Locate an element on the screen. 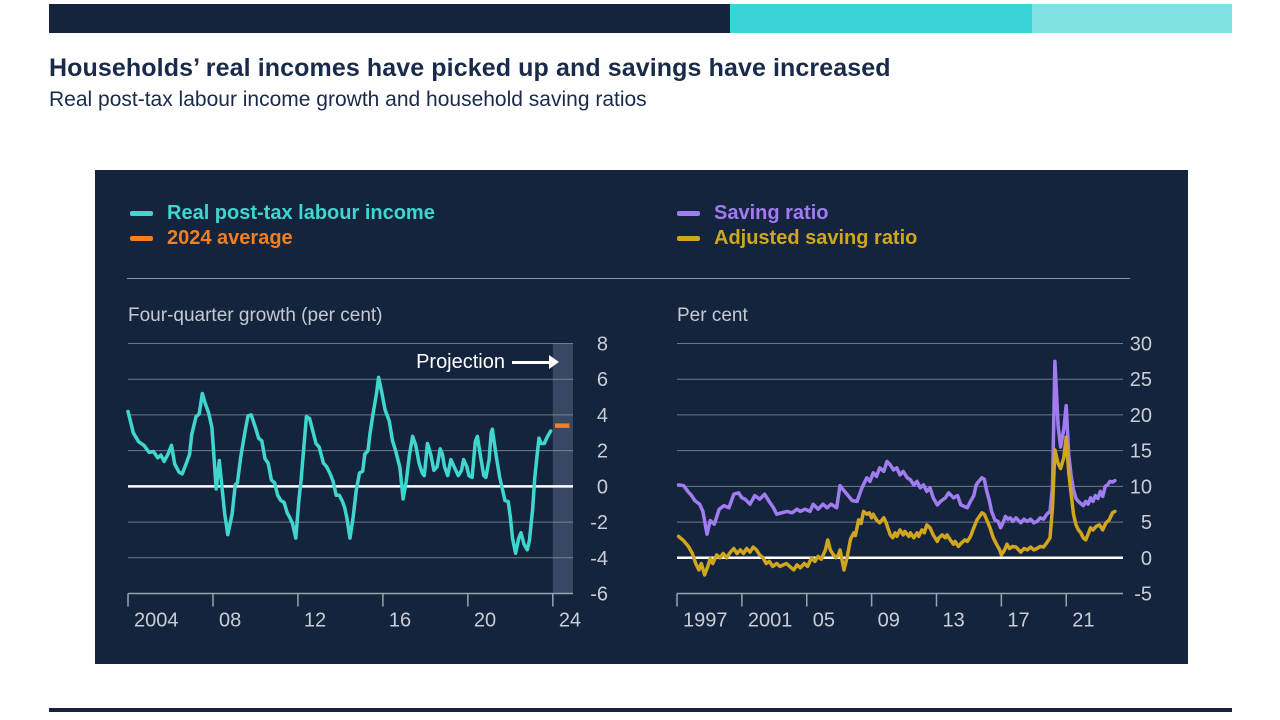 The image size is (1280, 720). projection-arrow is located at coordinates (530, 362).